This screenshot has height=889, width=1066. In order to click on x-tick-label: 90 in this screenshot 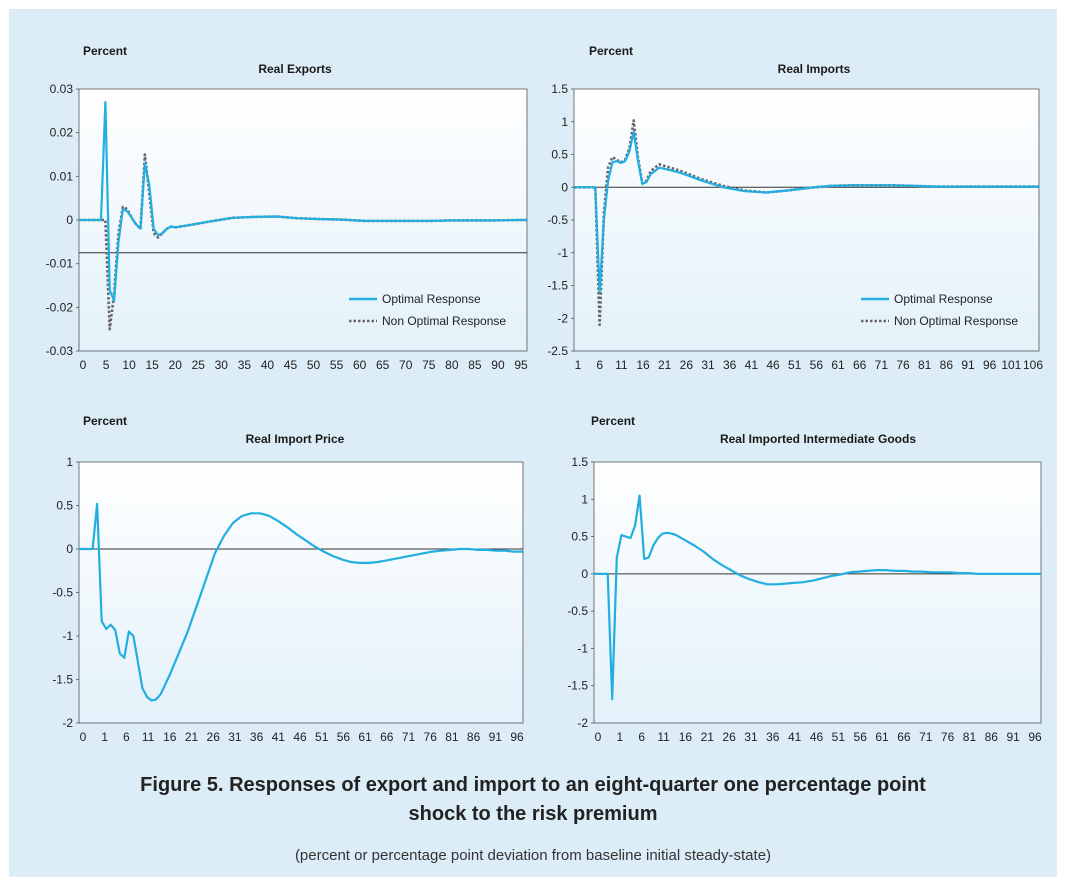, I will do `click(498, 363)`.